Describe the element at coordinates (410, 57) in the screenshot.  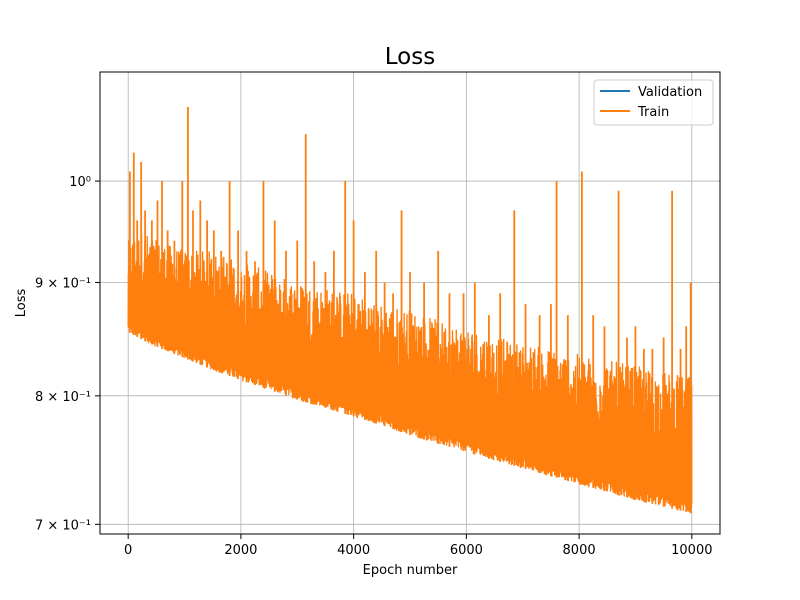
I see `chart-title: Loss` at that location.